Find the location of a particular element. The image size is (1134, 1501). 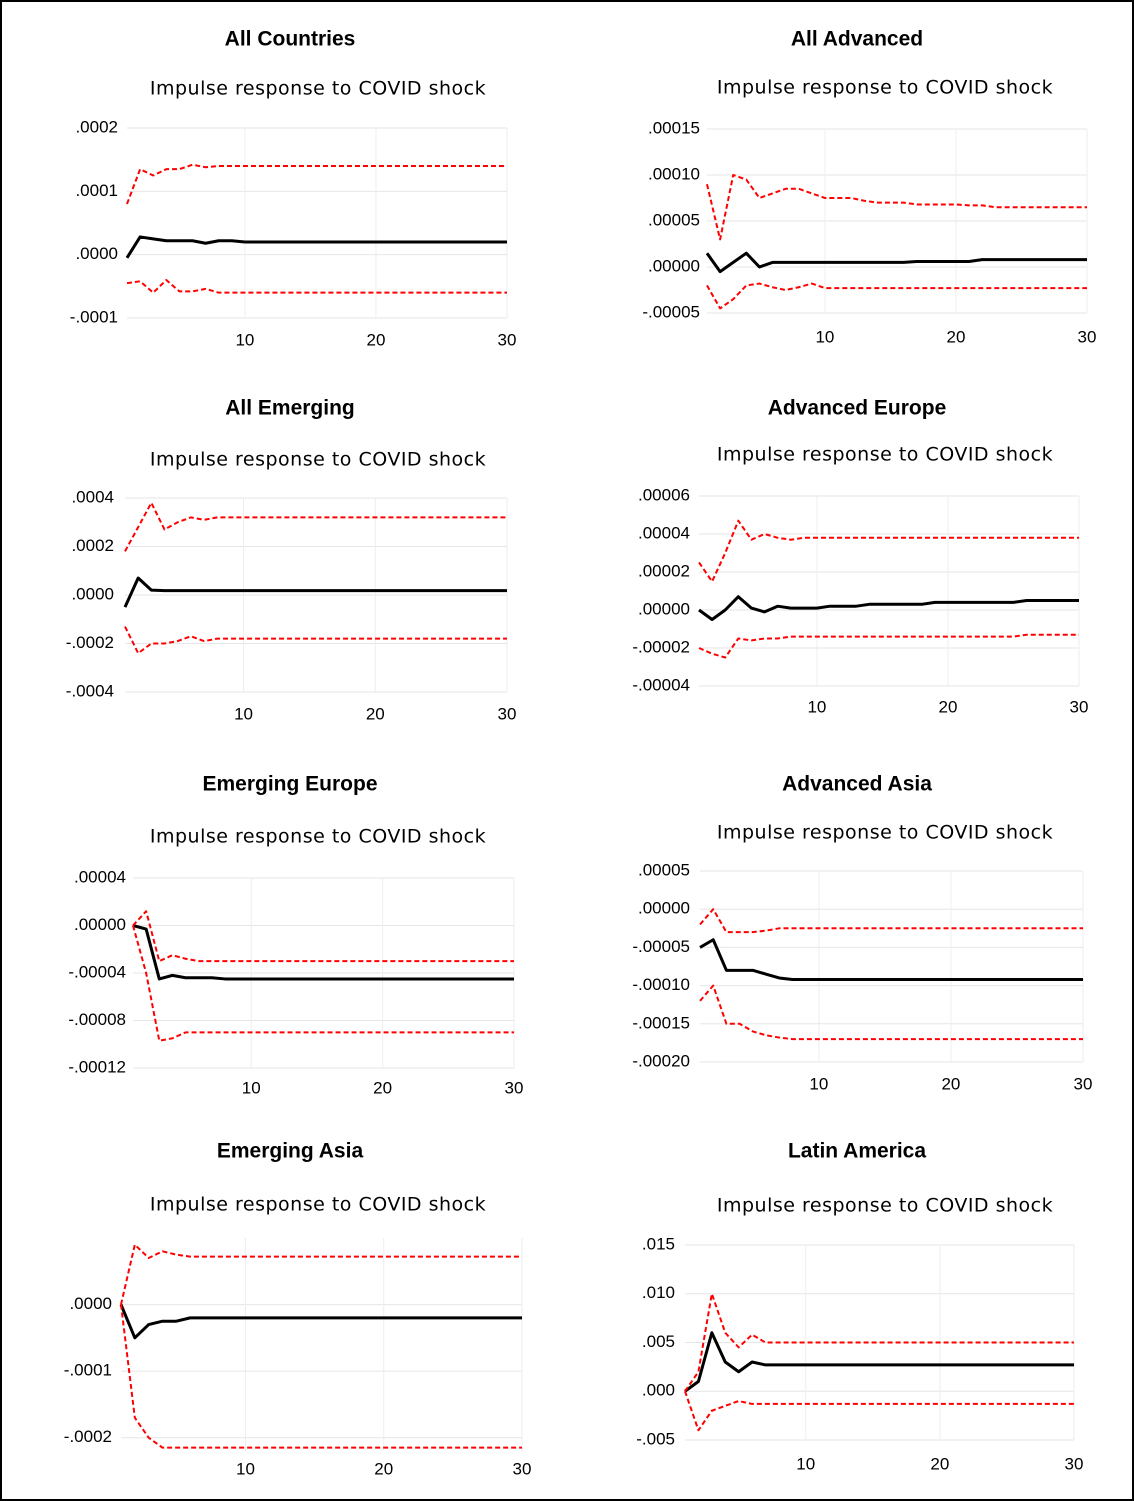

y-tick-label: .0001 is located at coordinates (96, 190).